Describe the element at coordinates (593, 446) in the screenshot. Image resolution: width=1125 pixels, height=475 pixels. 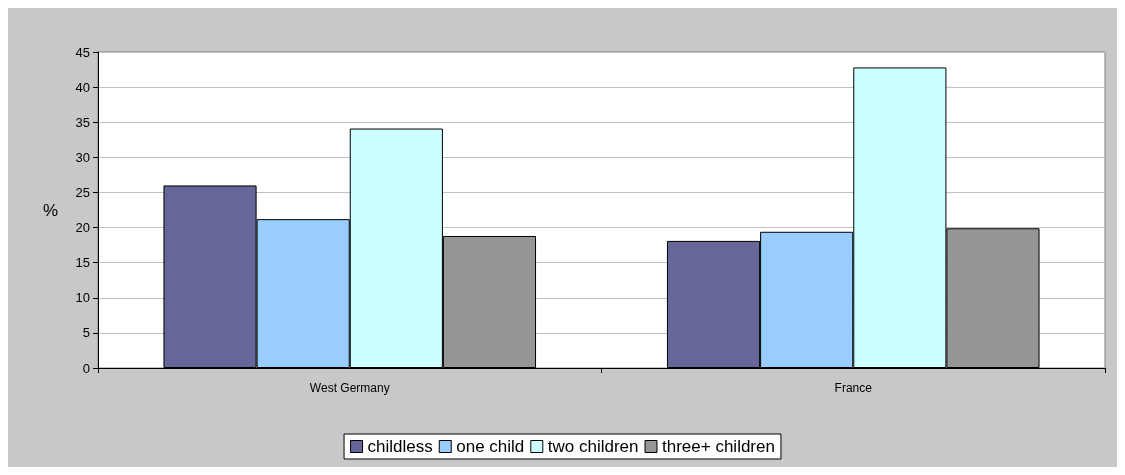
I see `legend-label: two children` at that location.